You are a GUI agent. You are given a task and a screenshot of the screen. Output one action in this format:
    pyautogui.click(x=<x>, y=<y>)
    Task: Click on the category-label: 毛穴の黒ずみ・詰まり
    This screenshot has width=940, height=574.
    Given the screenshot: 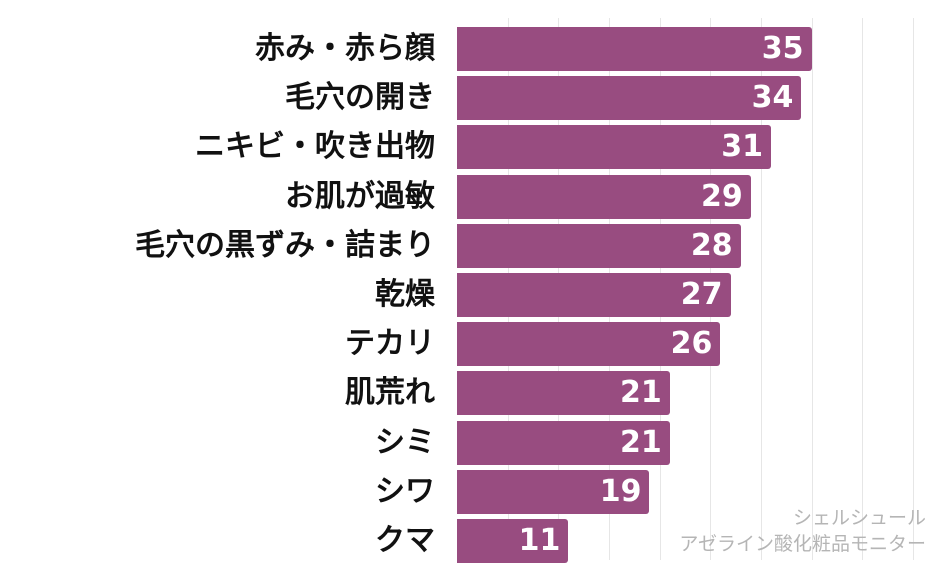 What is the action you would take?
    pyautogui.click(x=285, y=245)
    